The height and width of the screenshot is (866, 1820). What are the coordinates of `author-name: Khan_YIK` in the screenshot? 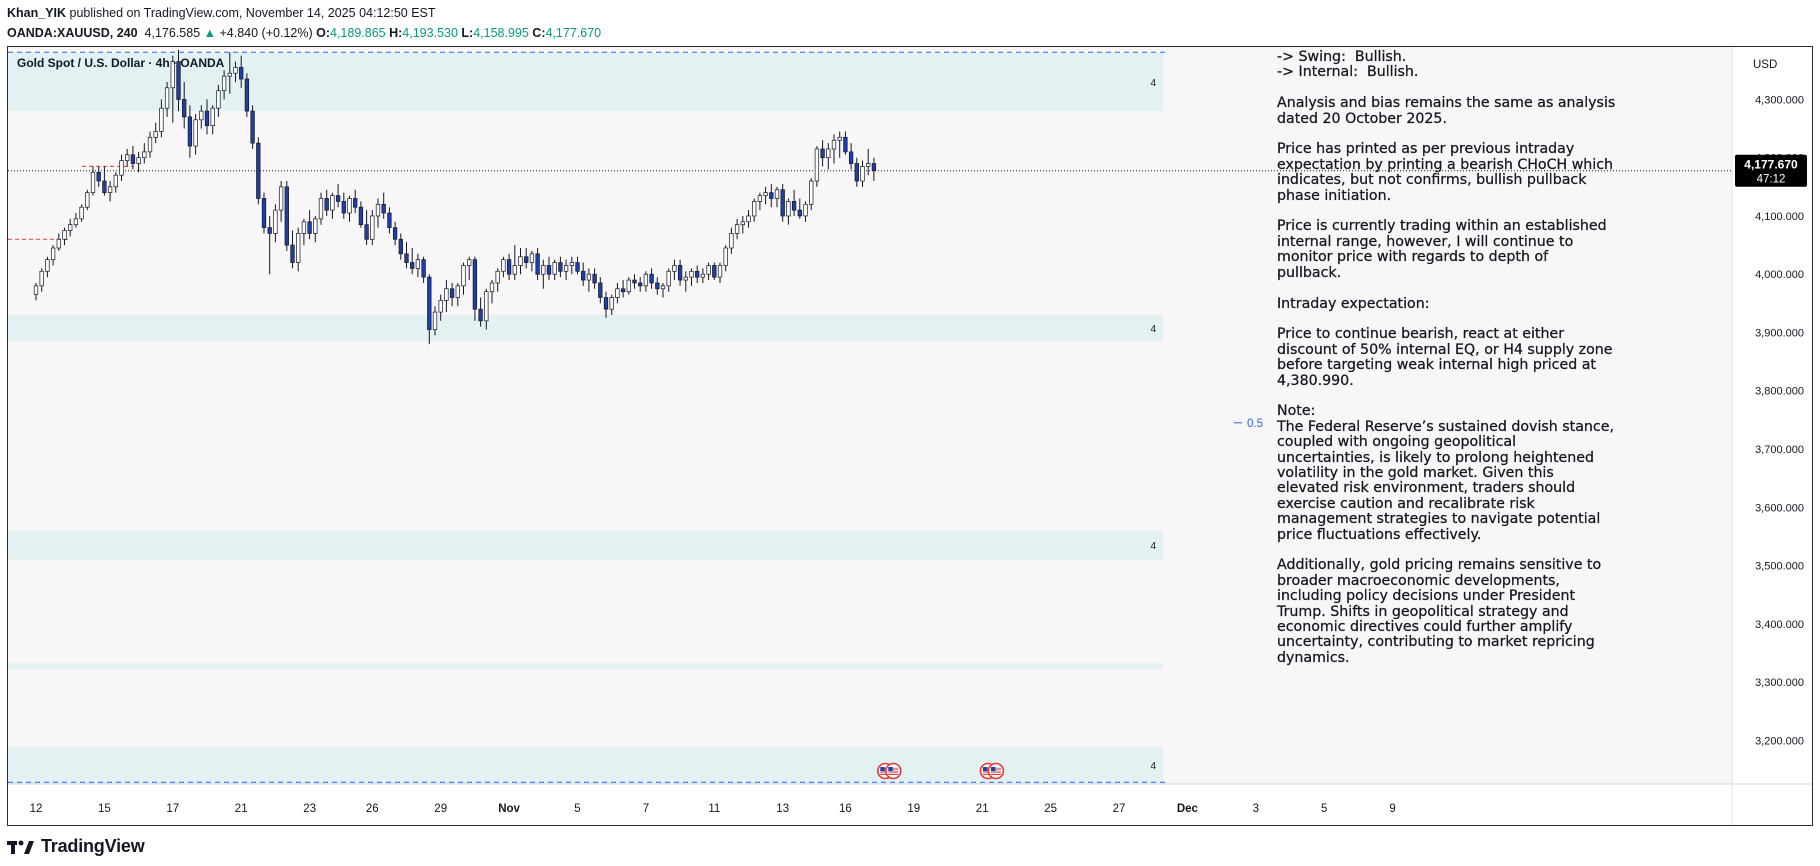 It's located at (37, 13).